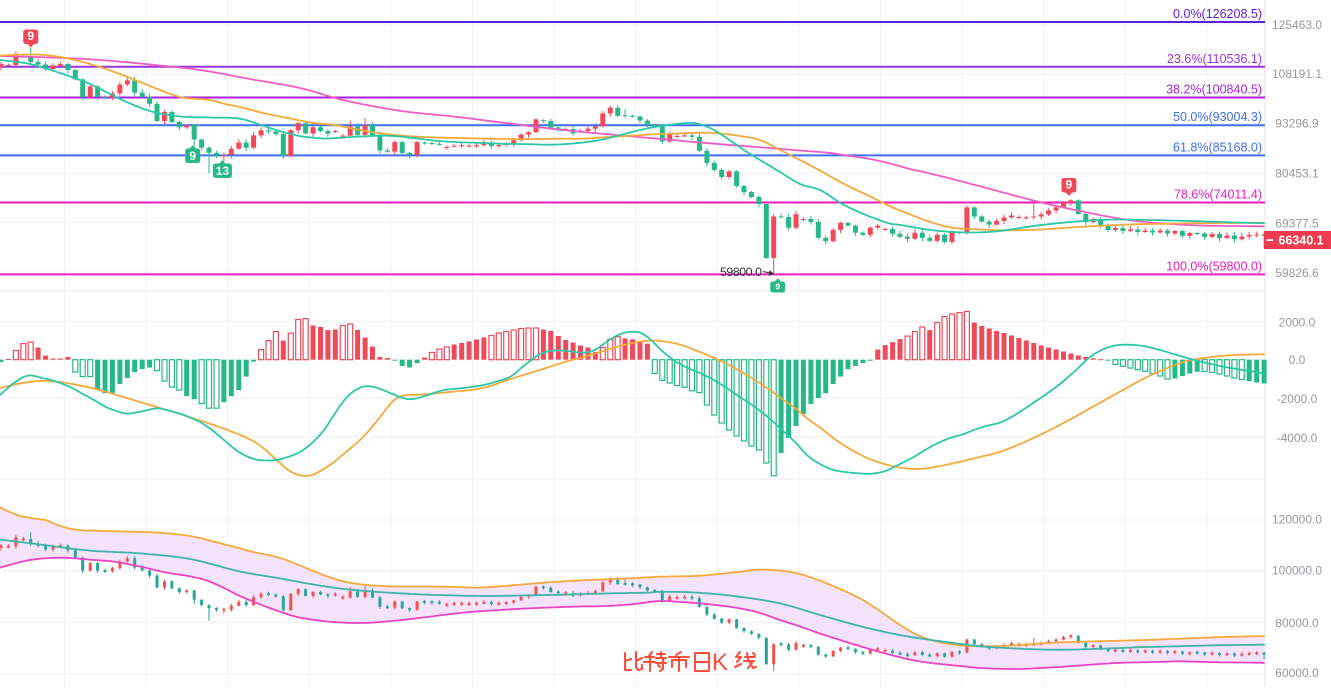  What do you see at coordinates (1297, 623) in the screenshot?
I see `svg-text: 80000.0` at bounding box center [1297, 623].